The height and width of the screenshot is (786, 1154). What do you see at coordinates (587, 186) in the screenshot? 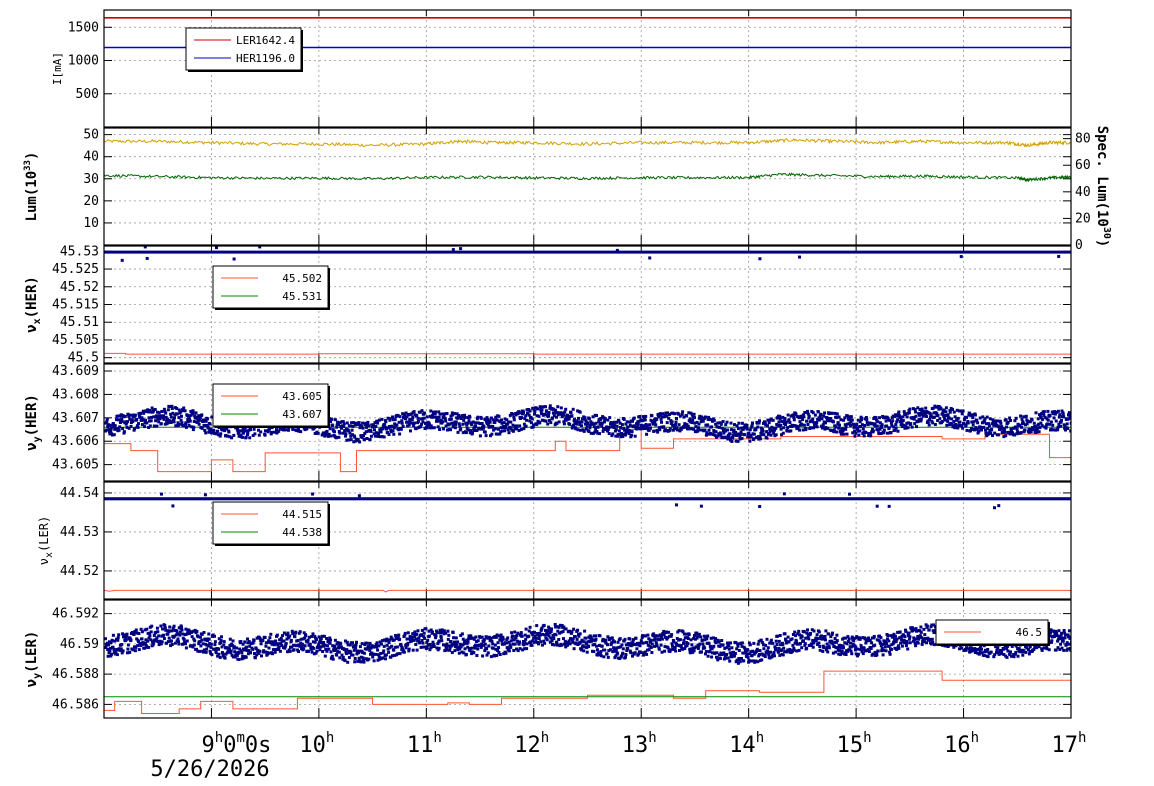
I see `panel-frame` at bounding box center [587, 186].